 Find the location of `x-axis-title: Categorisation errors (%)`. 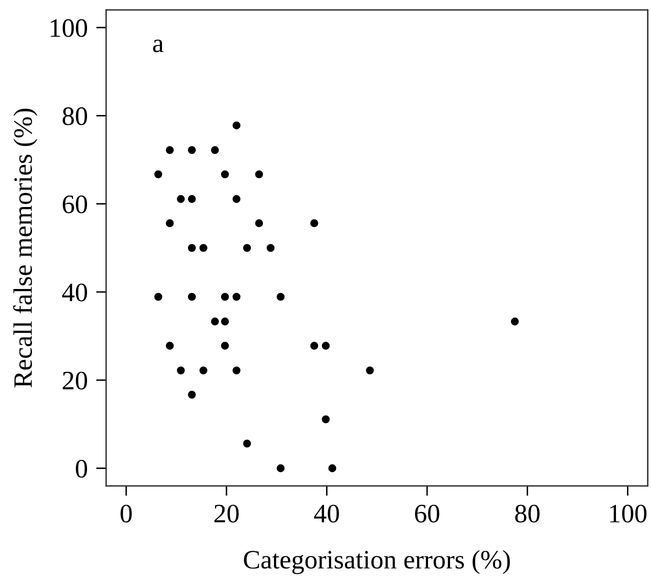

x-axis-title: Categorisation errors (%) is located at coordinates (377, 562).